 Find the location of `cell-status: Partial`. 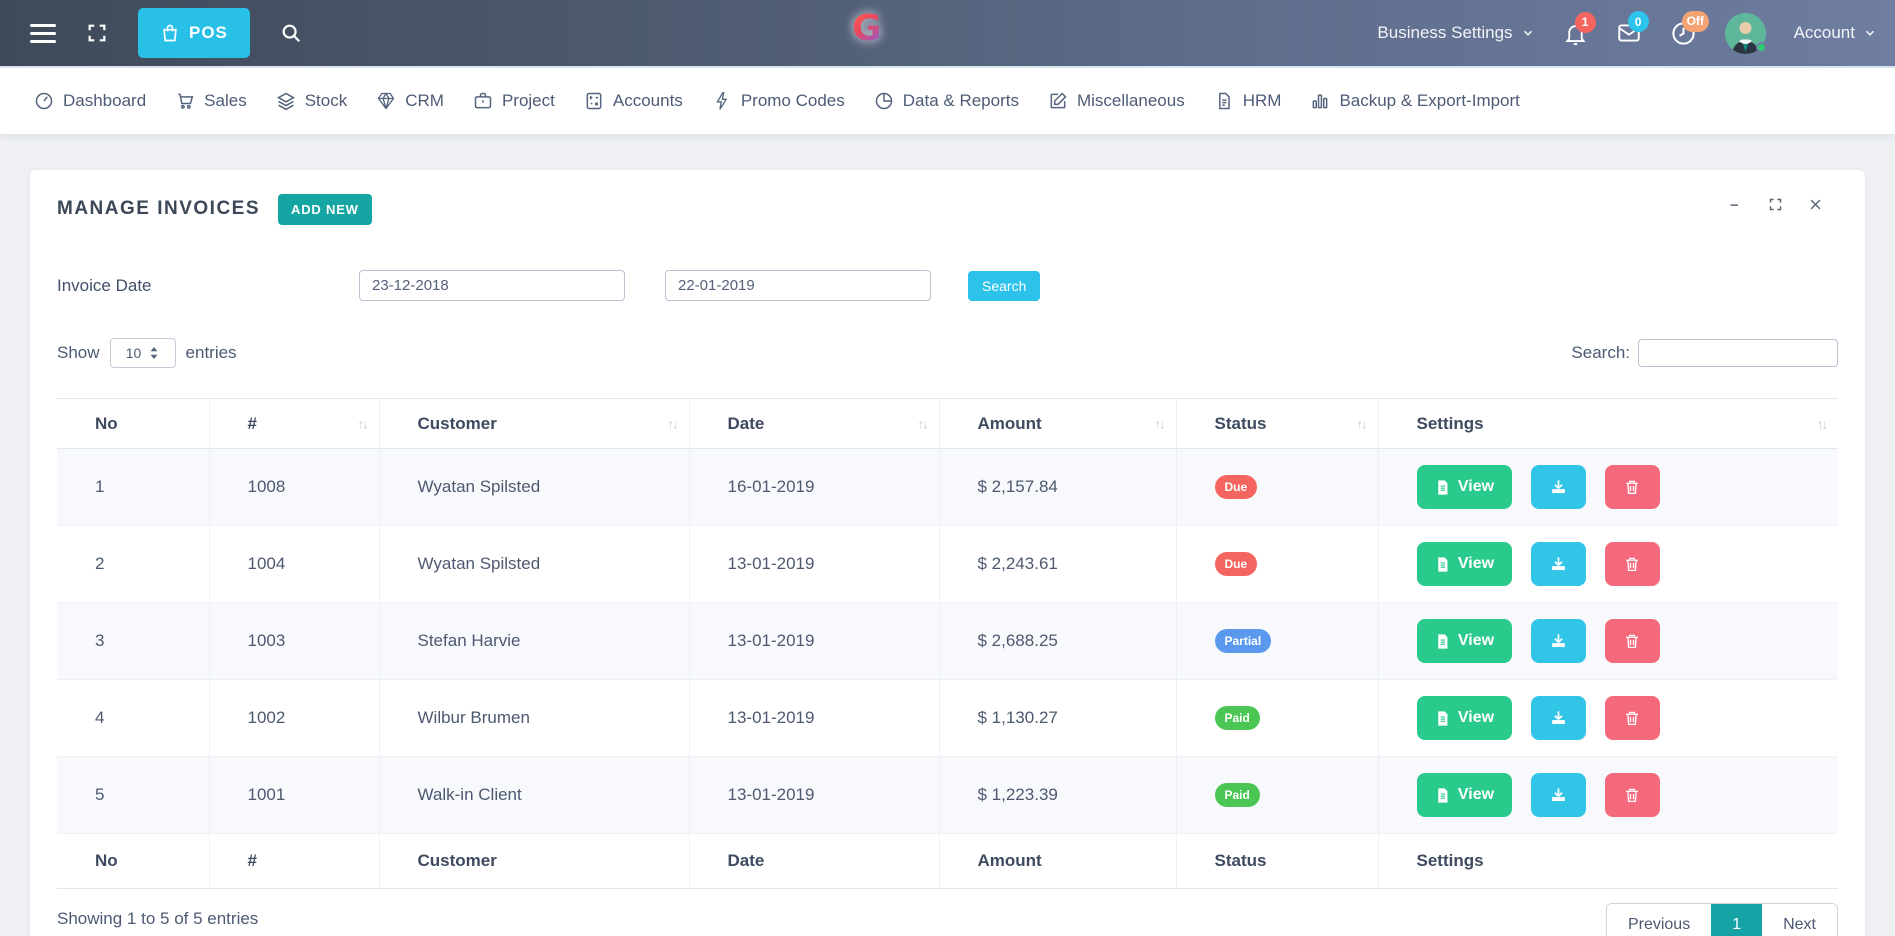

cell-status: Partial is located at coordinates (1277, 641).